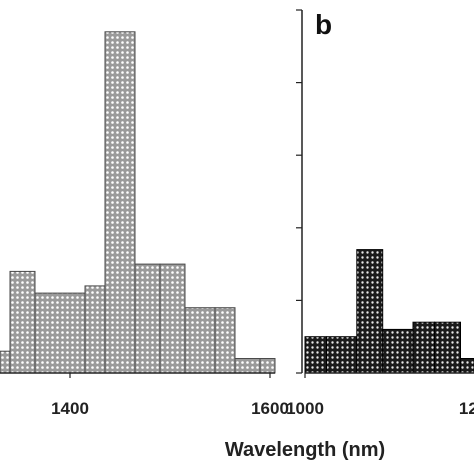 The image size is (474, 474). What do you see at coordinates (305, 450) in the screenshot?
I see `x-axis-title: Wavelength (nm)` at bounding box center [305, 450].